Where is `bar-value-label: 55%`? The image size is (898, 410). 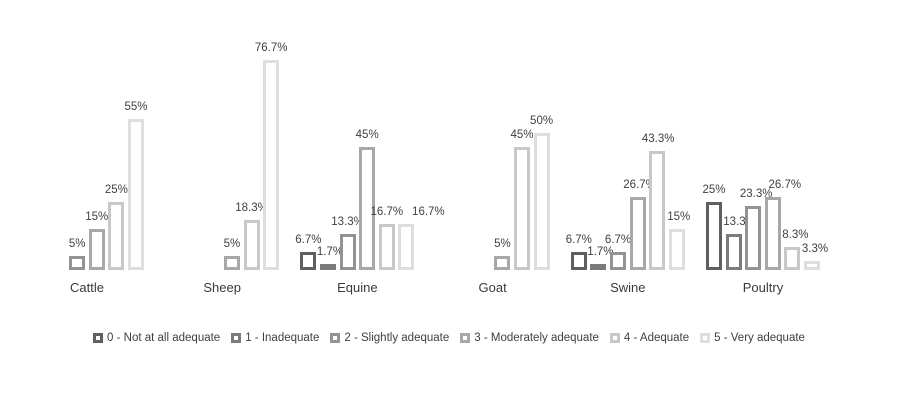
bar-value-label: 55% is located at coordinates (136, 107).